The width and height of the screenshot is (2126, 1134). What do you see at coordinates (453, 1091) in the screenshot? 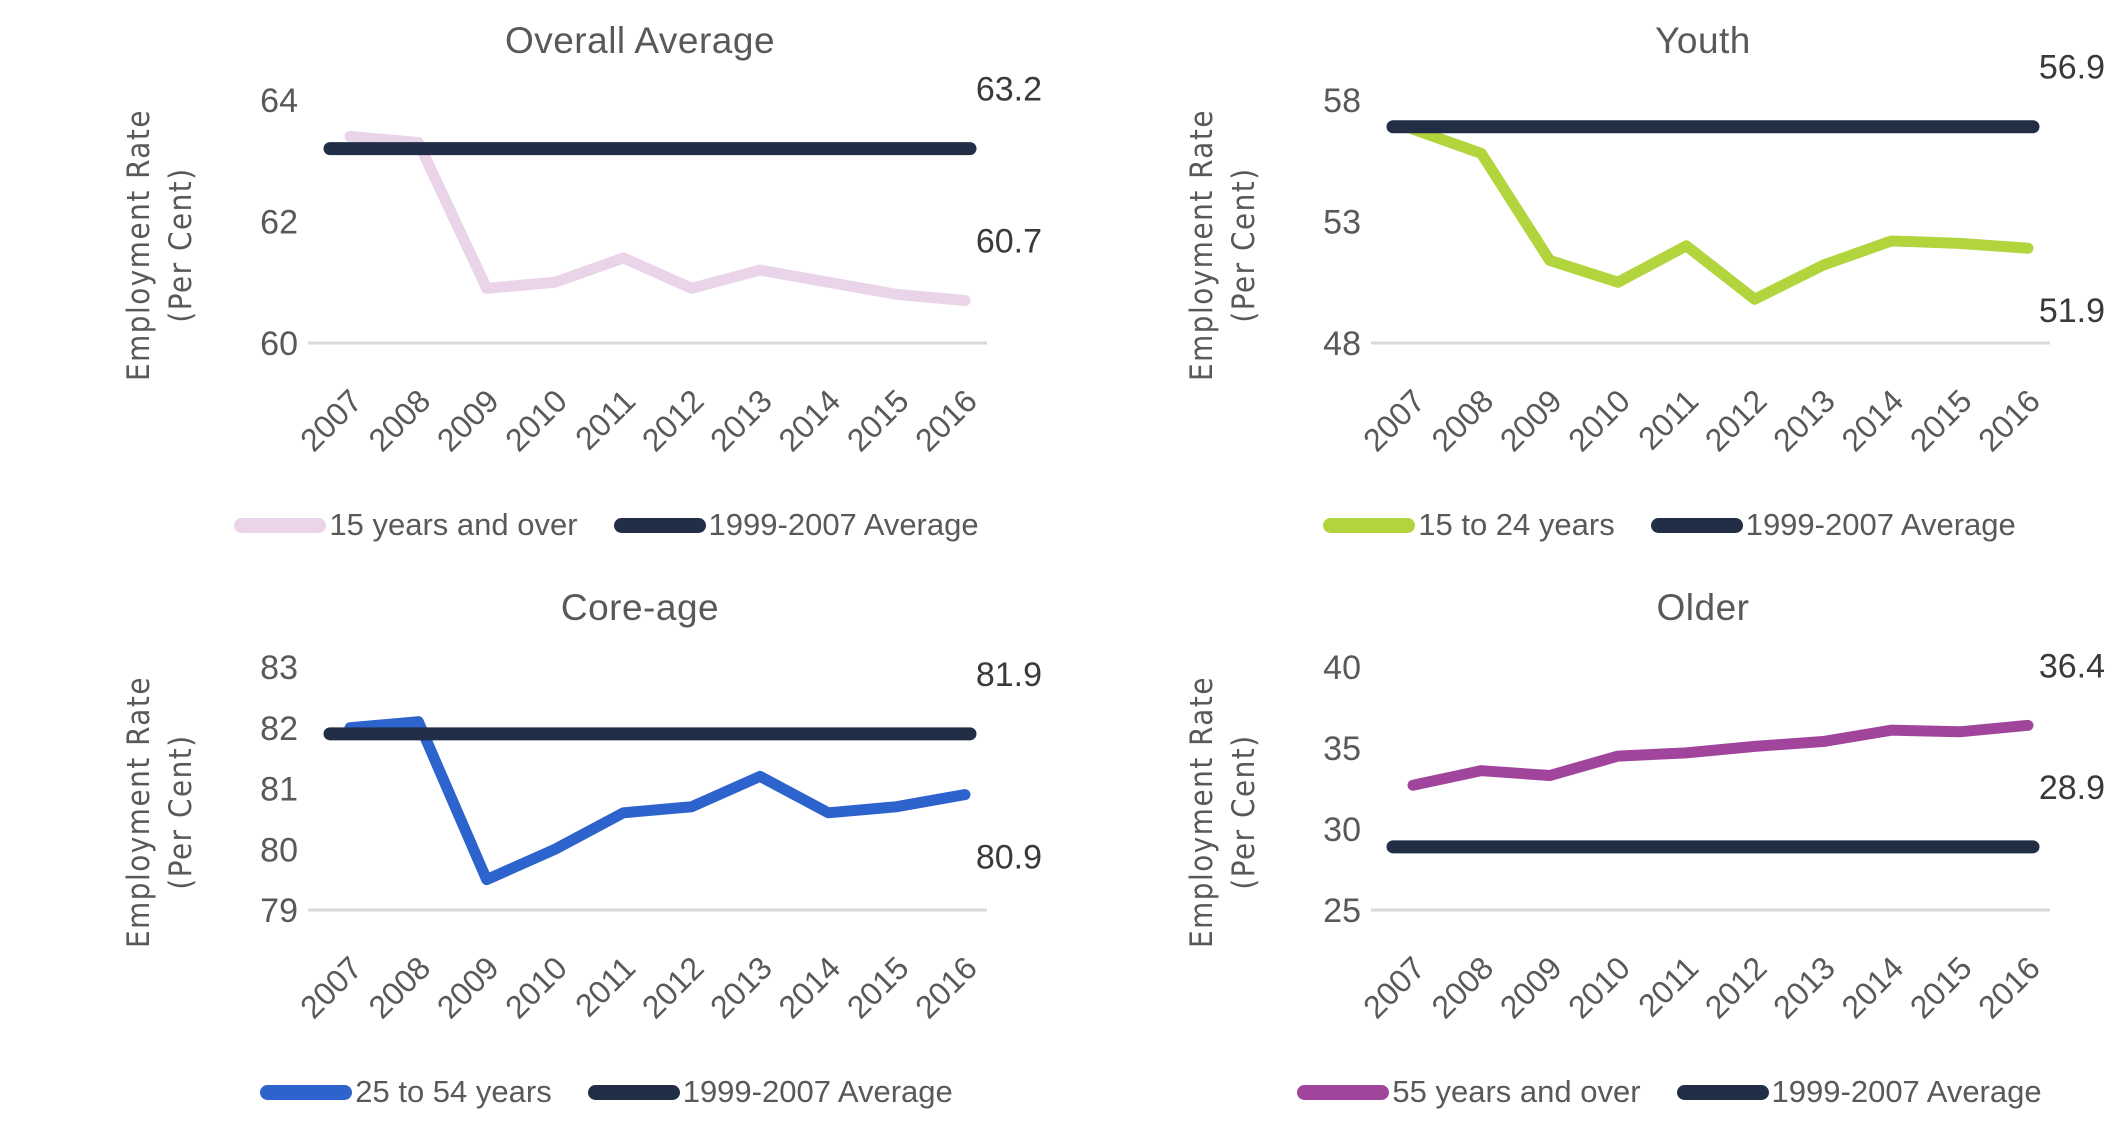
I see `legend-label-series: 25 to 54 years` at bounding box center [453, 1091].